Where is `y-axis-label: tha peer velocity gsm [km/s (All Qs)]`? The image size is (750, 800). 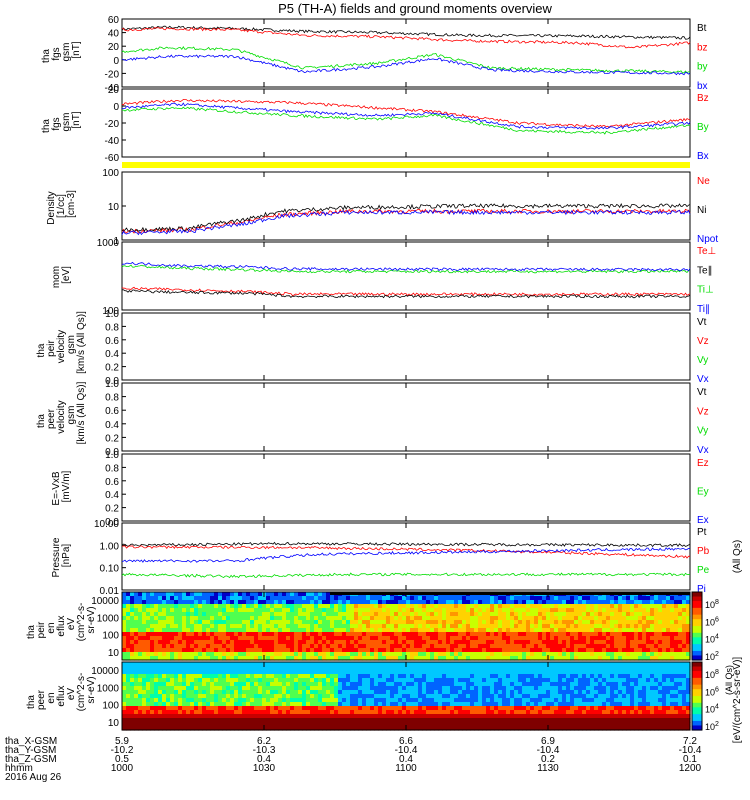
y-axis-label: tha peer velocity gsm [km/s (All Qs)] is located at coordinates (61, 412).